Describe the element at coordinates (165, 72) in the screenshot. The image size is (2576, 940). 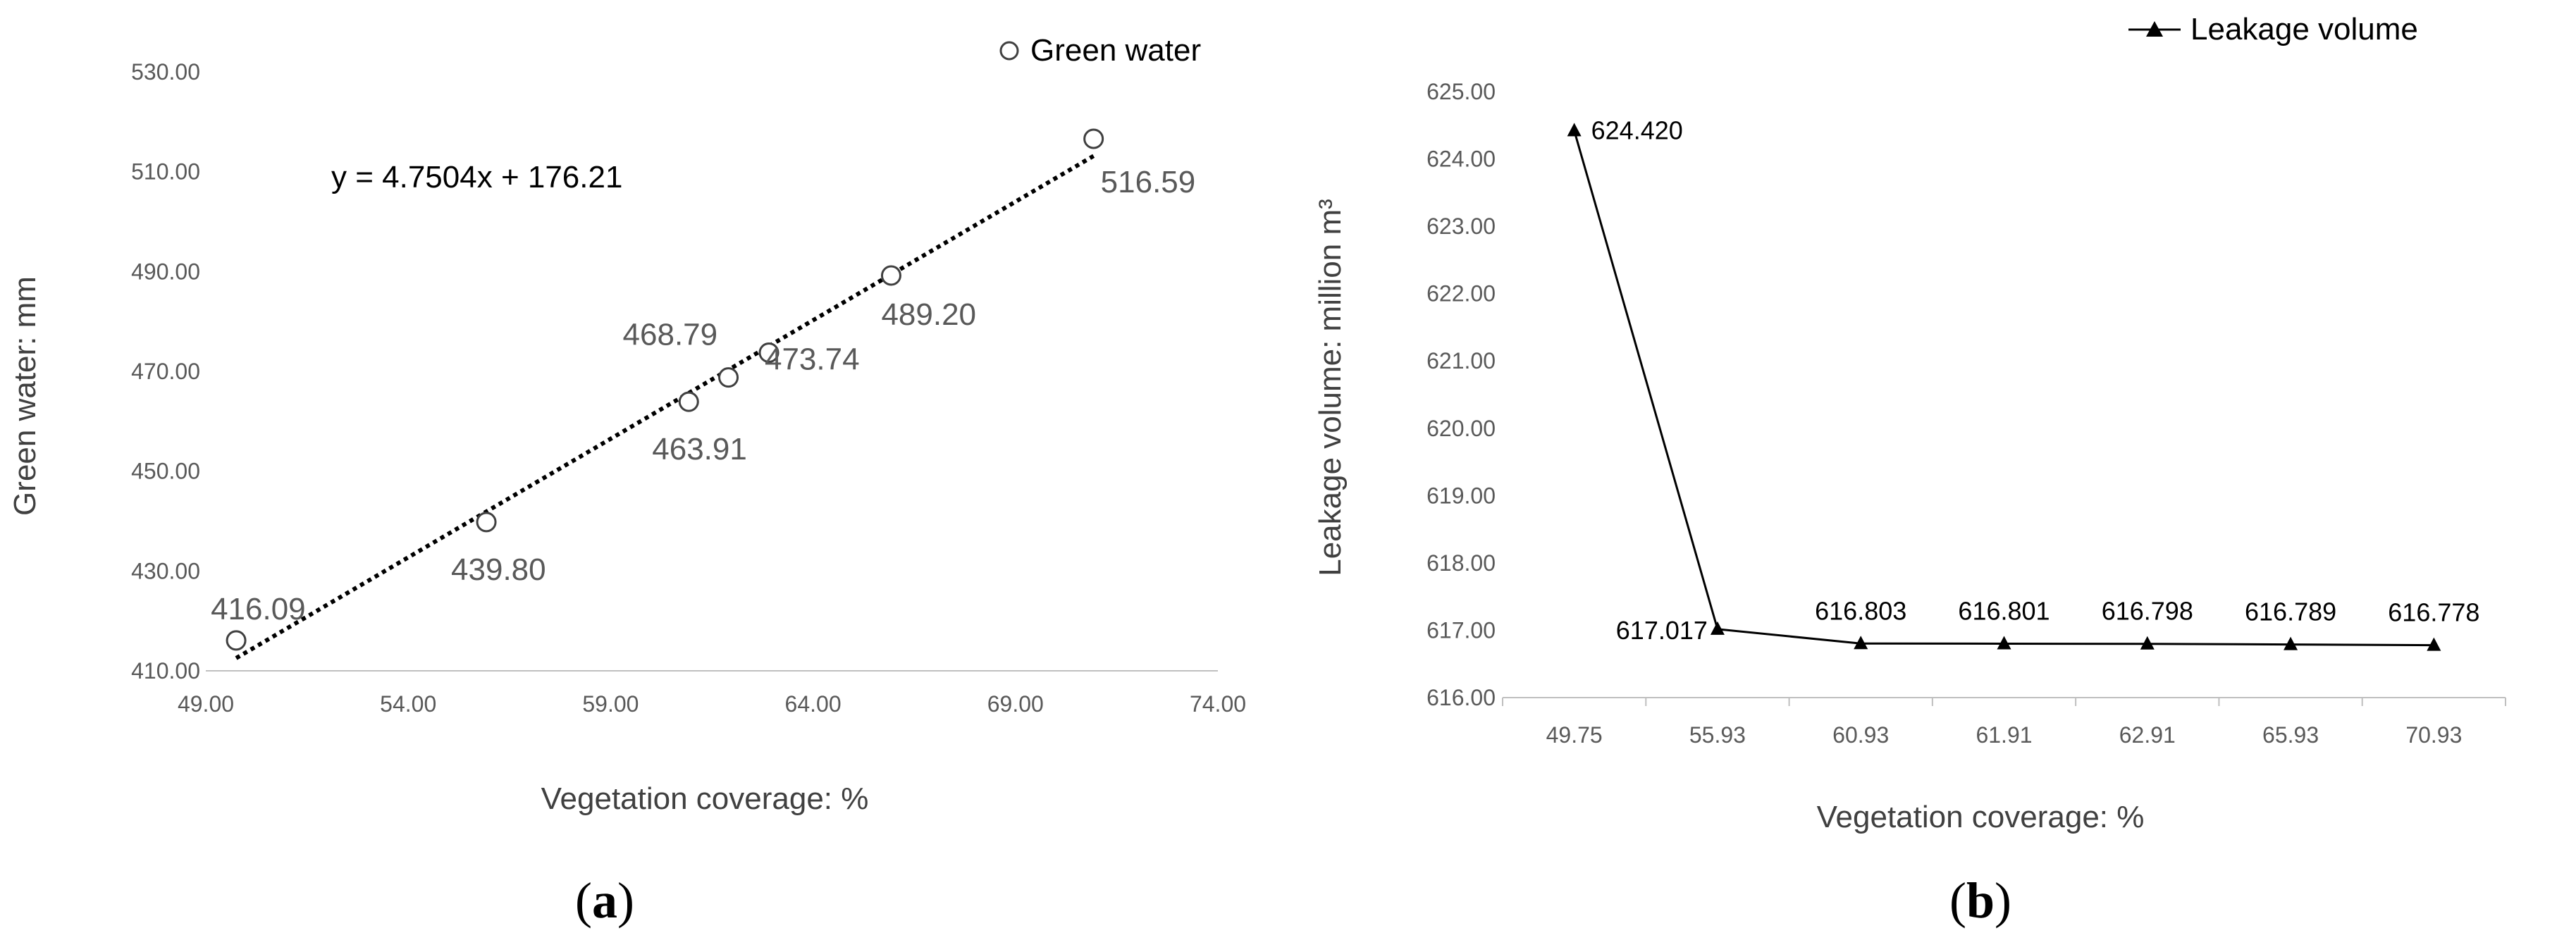
I see `chart-a-y-tick-label: 530.00` at that location.